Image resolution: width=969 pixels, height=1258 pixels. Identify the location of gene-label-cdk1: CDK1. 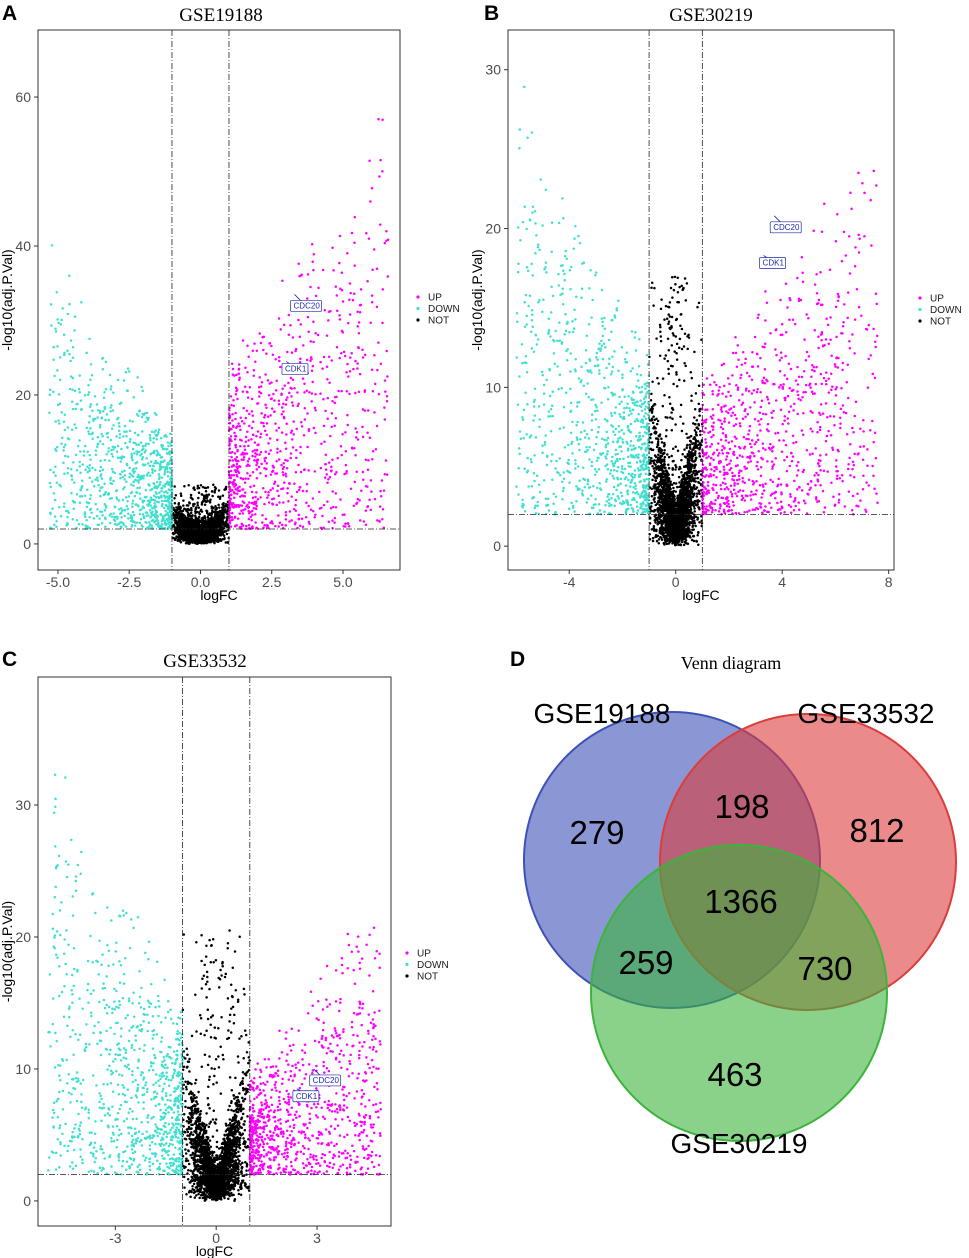
(296, 368).